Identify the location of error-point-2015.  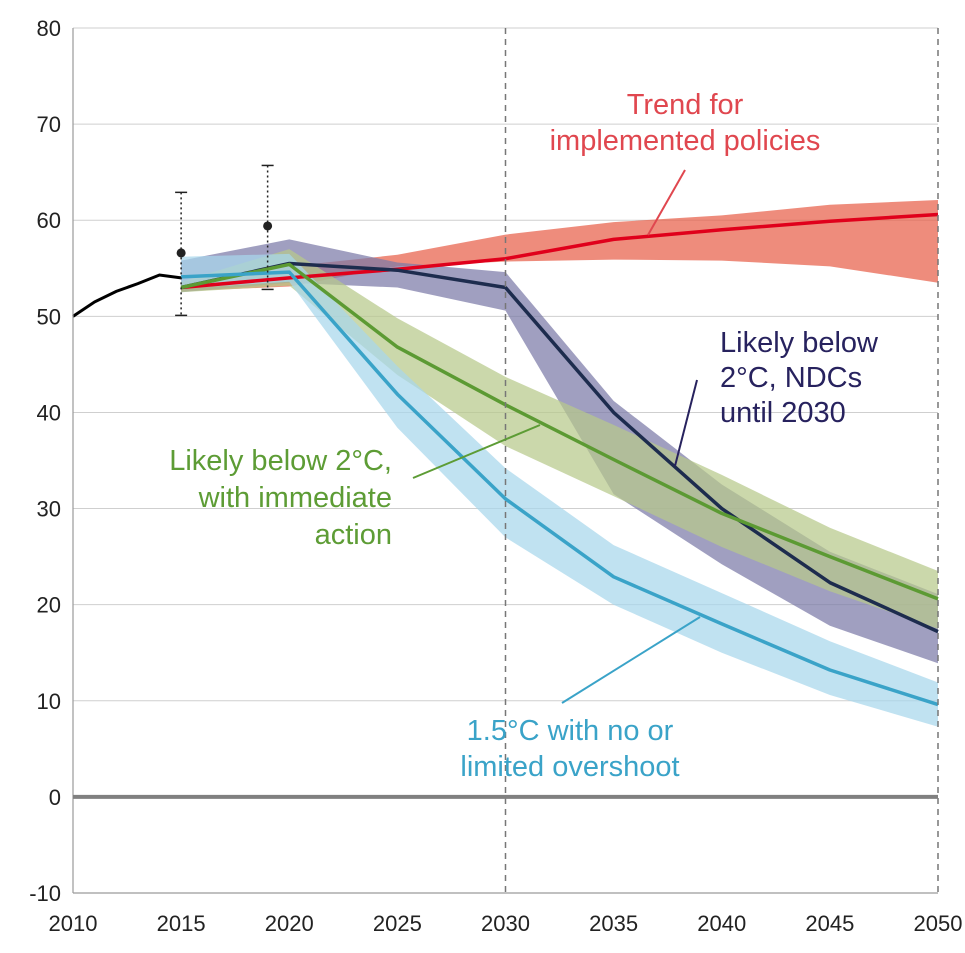
(181, 253).